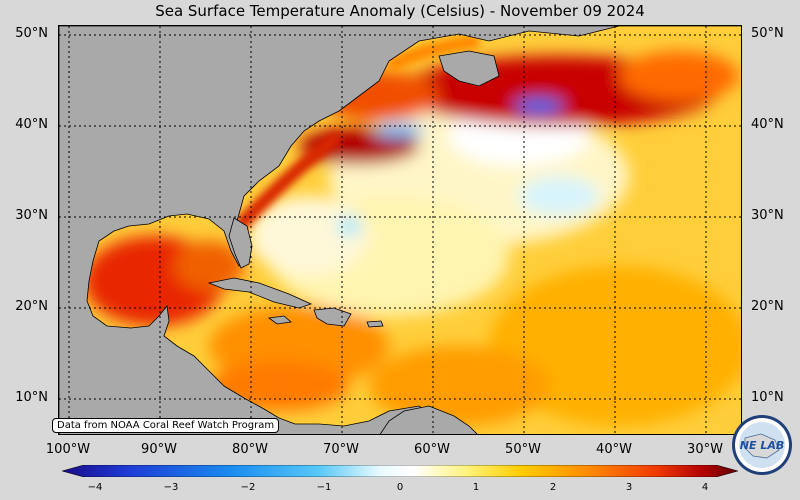 This screenshot has width=800, height=500. Describe the element at coordinates (341, 449) in the screenshot. I see `lon-label: 70°W` at that location.